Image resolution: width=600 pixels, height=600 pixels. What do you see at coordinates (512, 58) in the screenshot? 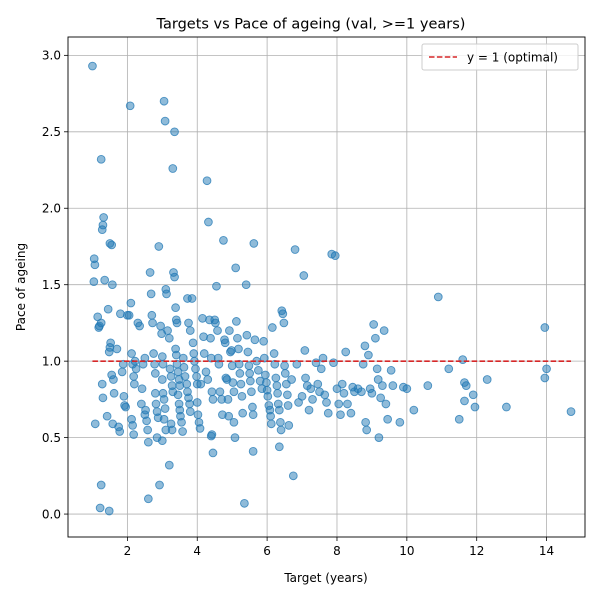
I see `legend-label: y = 1 (optimal)` at bounding box center [512, 58].